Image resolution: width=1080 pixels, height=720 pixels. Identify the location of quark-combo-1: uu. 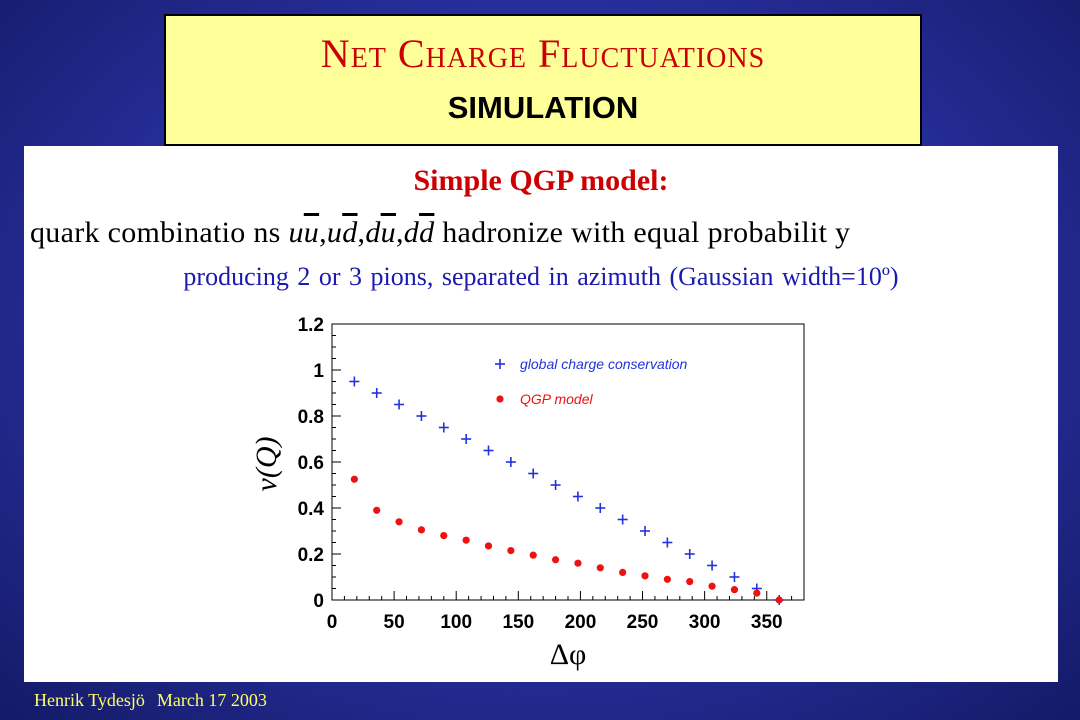
(304, 232).